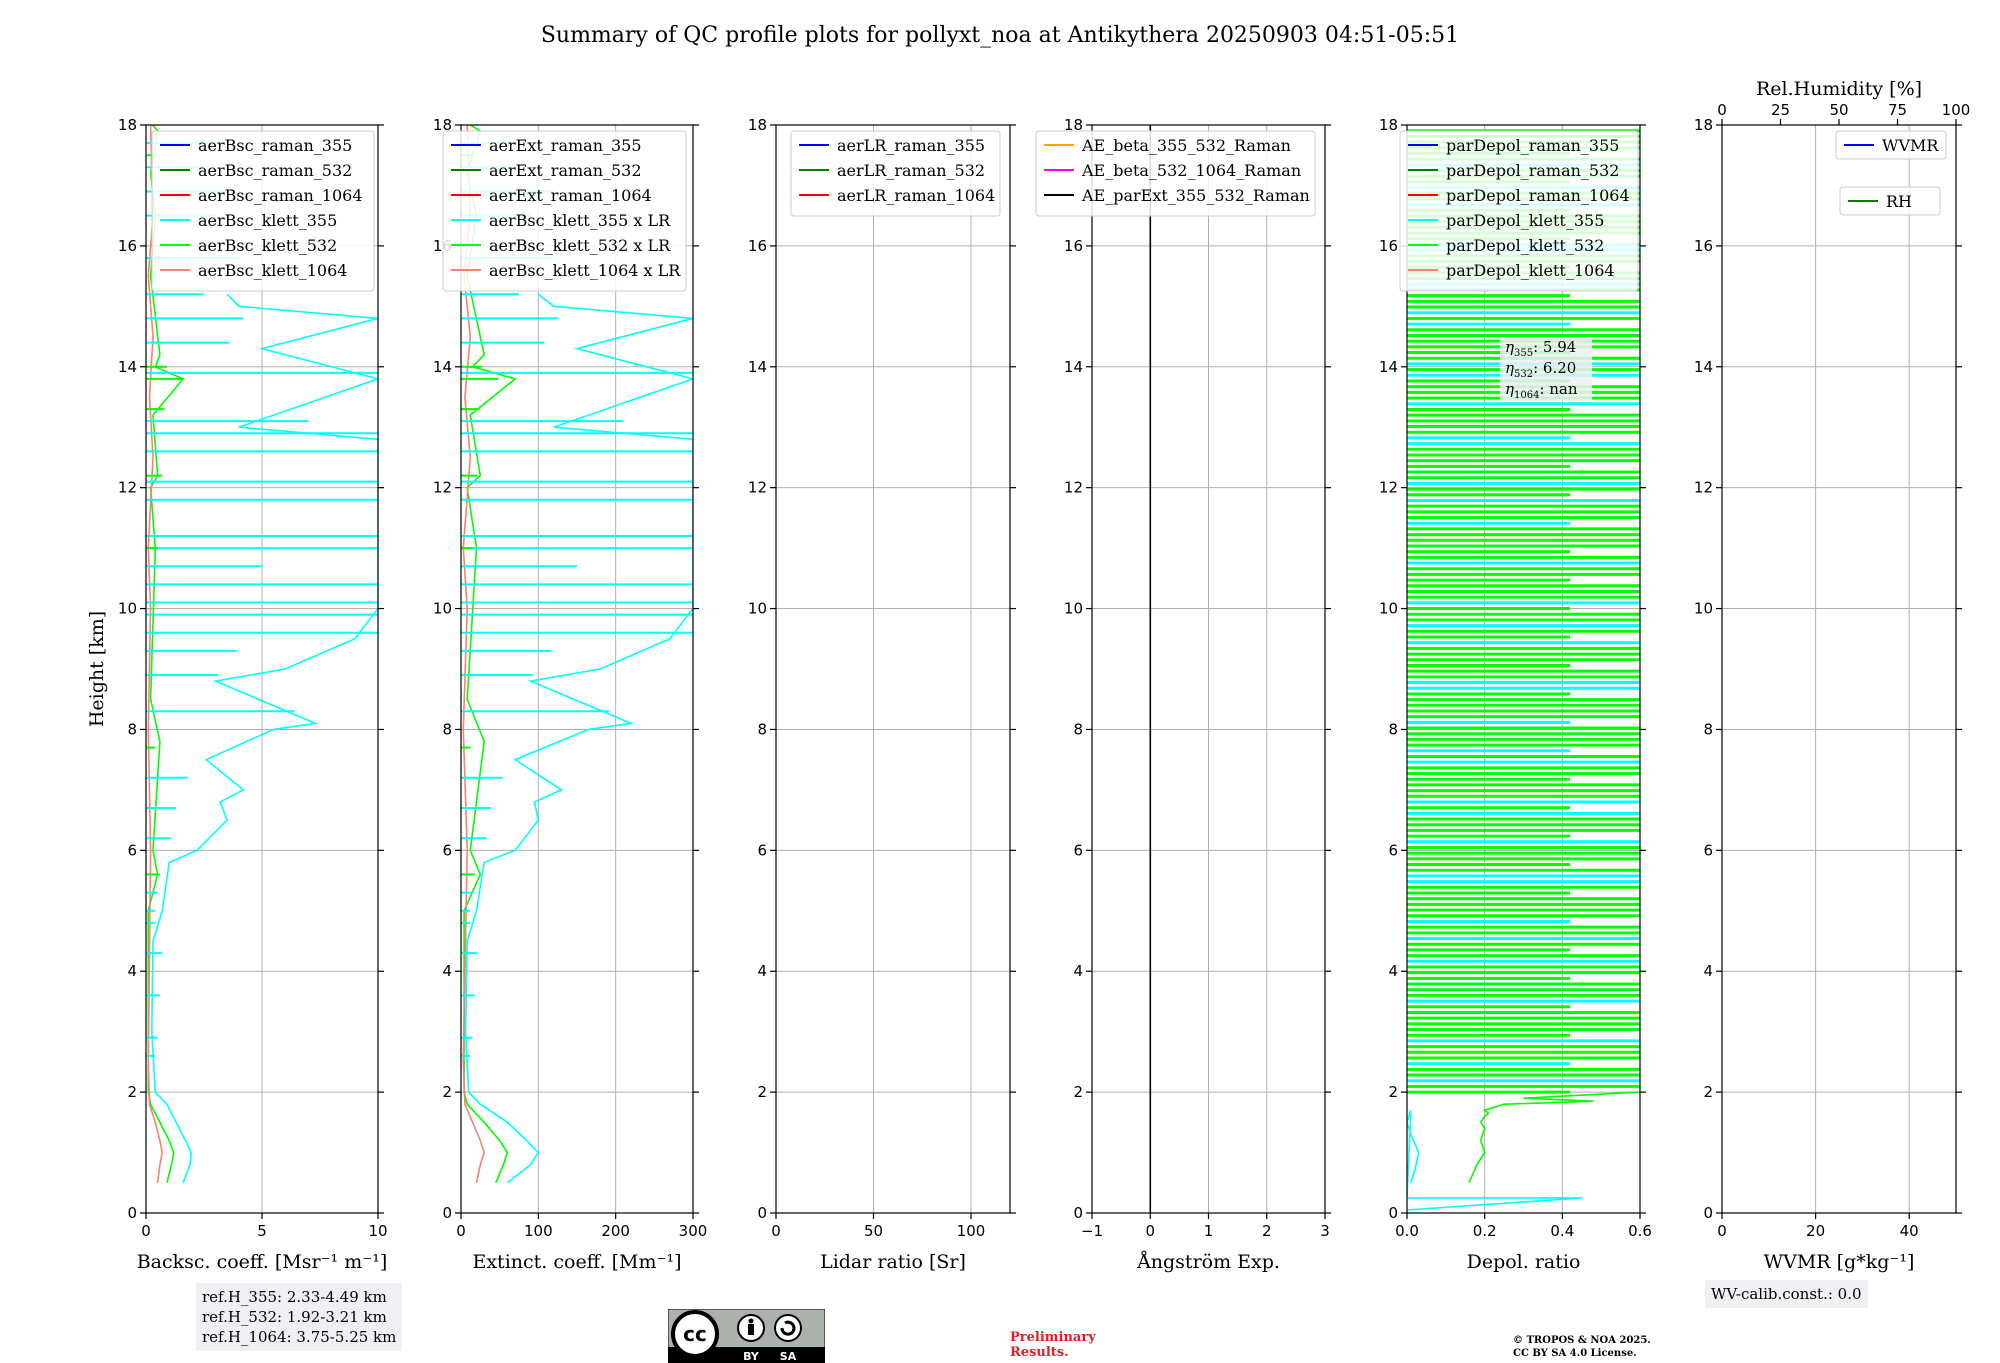  What do you see at coordinates (267, 245) in the screenshot?
I see `legend-label: aerBsc_klett_532` at bounding box center [267, 245].